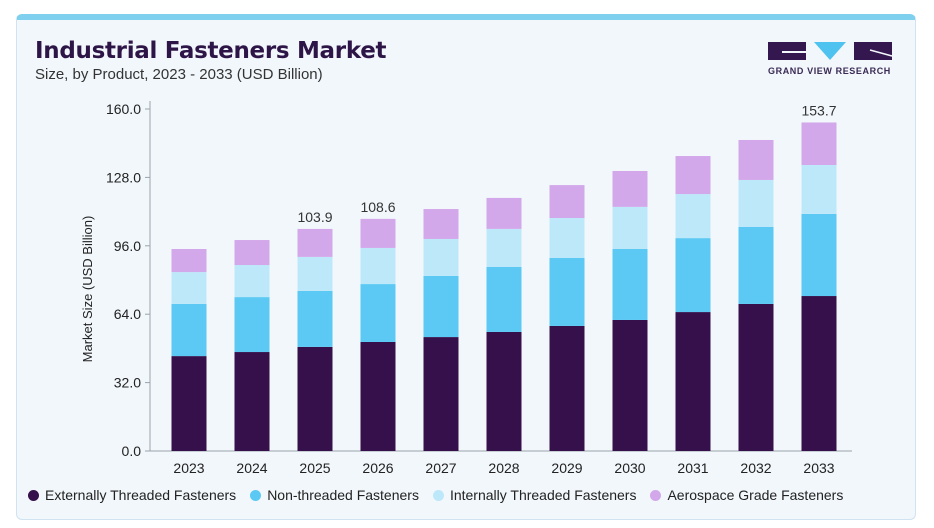 The image size is (934, 528). What do you see at coordinates (441, 257) in the screenshot?
I see `bar-segment-internally-threaded-fasteners-2027` at bounding box center [441, 257].